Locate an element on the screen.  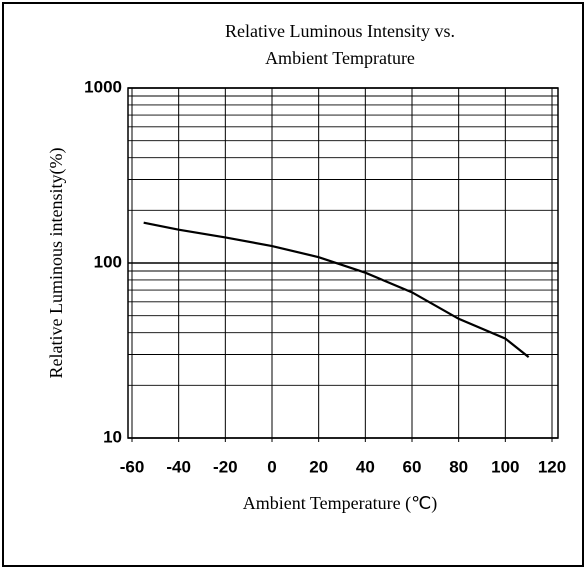
x-tick-label: 120 is located at coordinates (552, 466).